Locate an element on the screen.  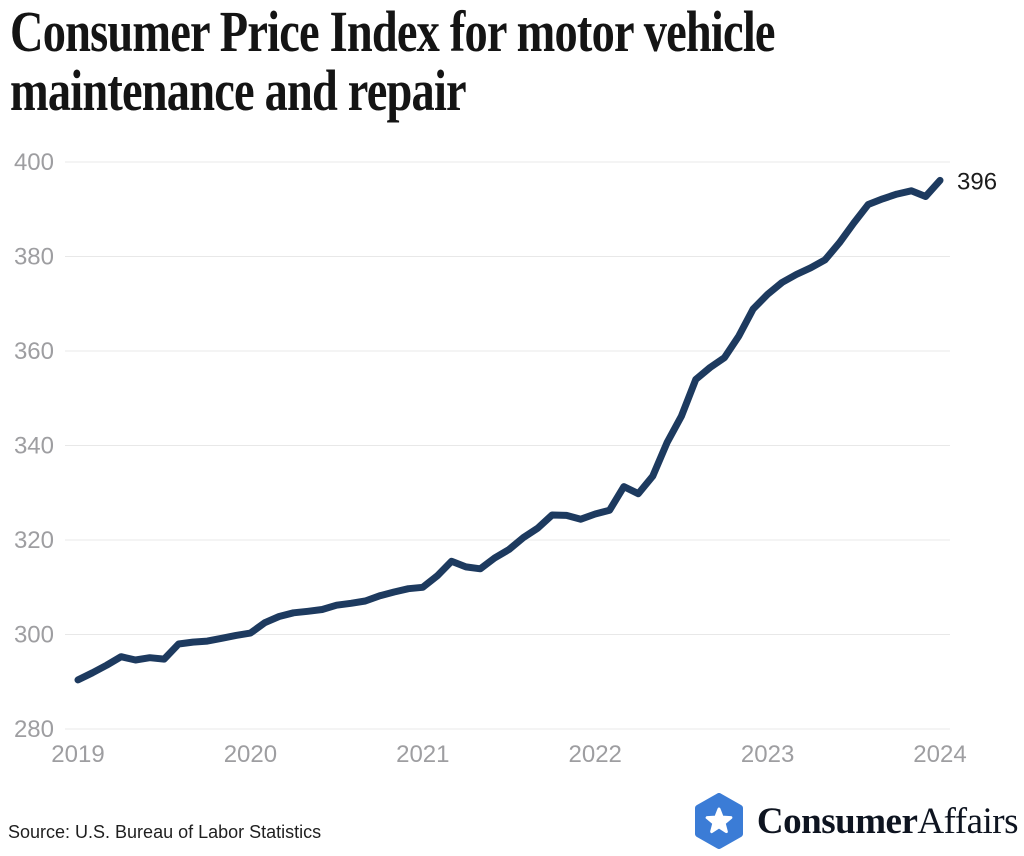
wordmark-affairs: Affairs is located at coordinates (967, 821).